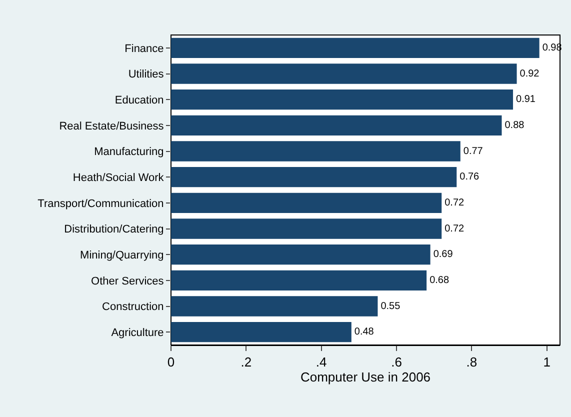 The height and width of the screenshot is (417, 571). Describe the element at coordinates (146, 74) in the screenshot. I see `y-tick-label: Utilities` at that location.